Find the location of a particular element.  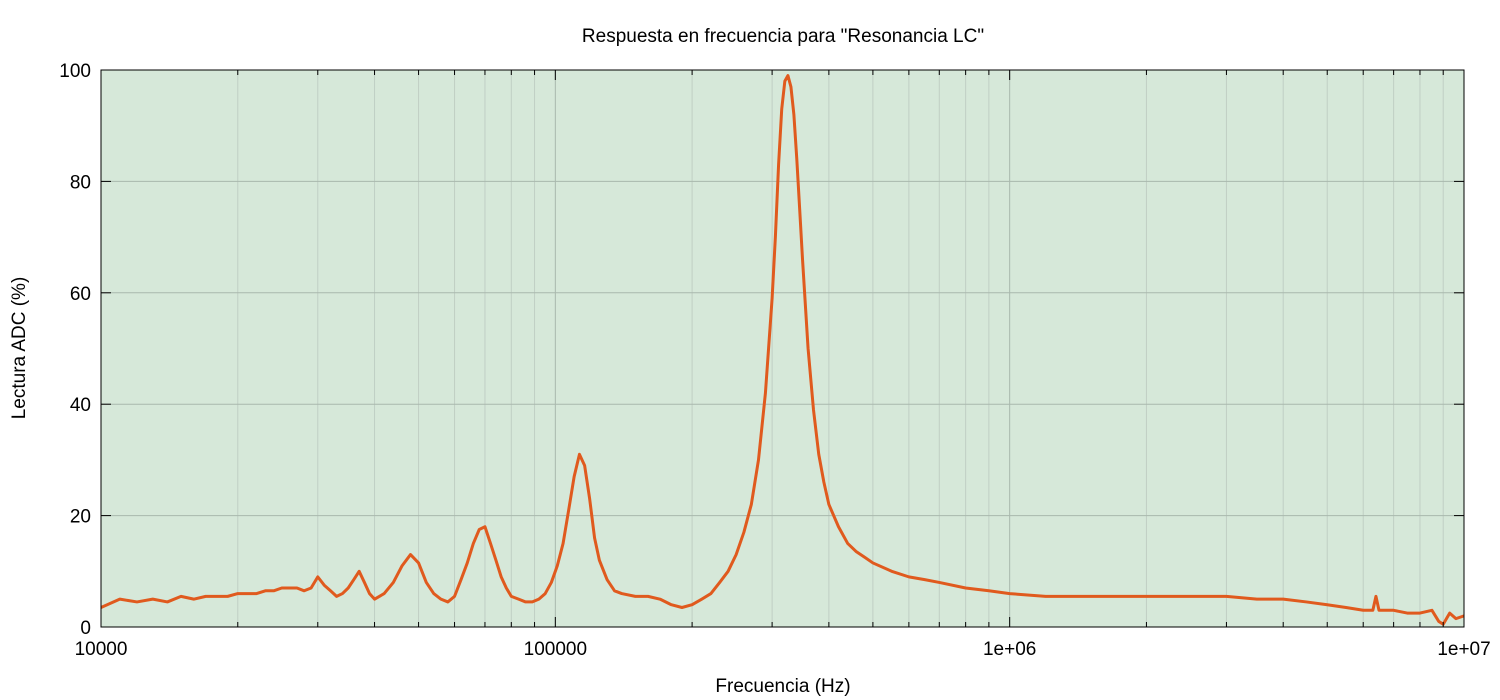

x-tick-label: 1e+06 is located at coordinates (1009, 649).